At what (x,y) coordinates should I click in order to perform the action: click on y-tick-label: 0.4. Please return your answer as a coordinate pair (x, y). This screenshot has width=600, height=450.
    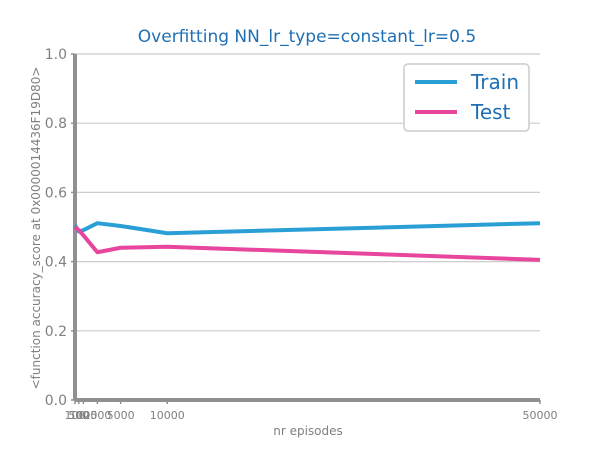
    Looking at the image, I should click on (56, 263).